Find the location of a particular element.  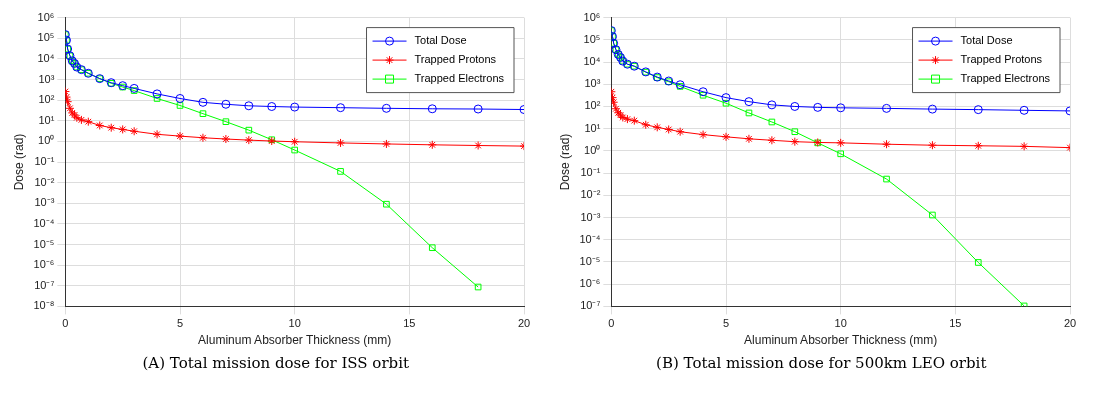

legend-label: Total Dose is located at coordinates (986, 40).